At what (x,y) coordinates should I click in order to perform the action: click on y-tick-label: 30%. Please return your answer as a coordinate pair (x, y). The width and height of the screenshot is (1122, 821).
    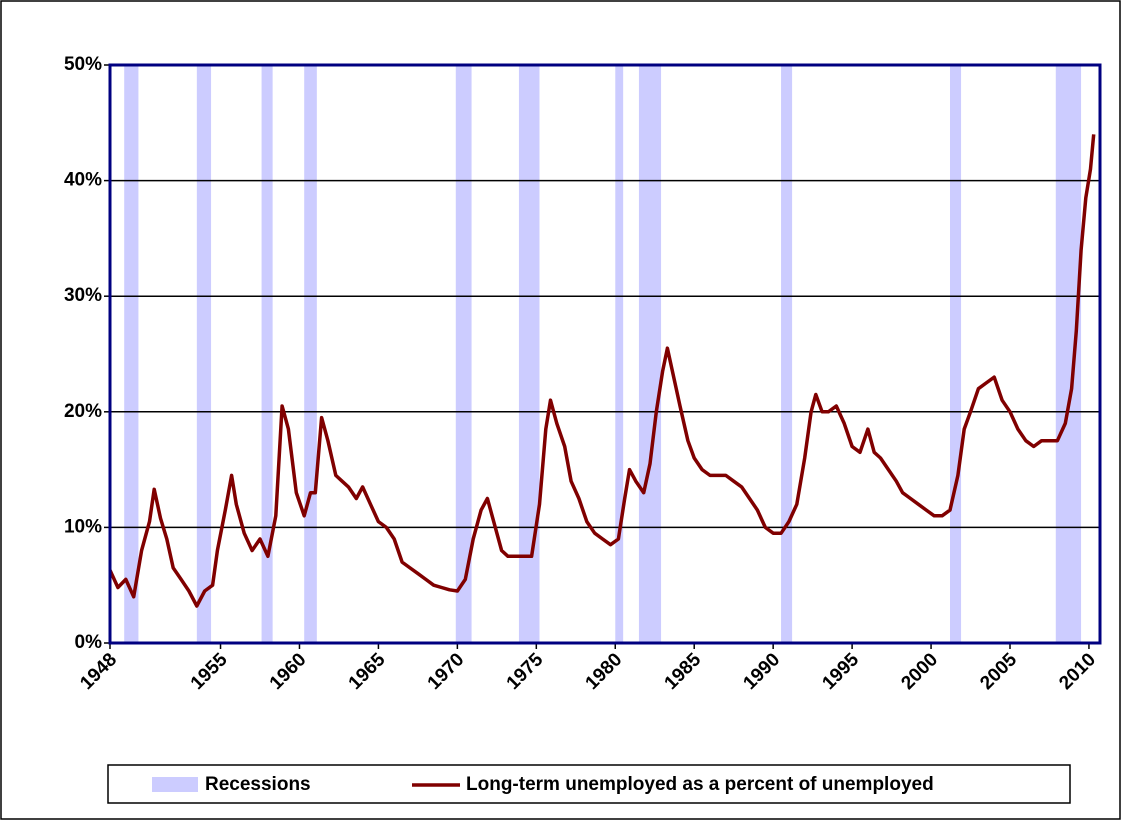
    Looking at the image, I should click on (83, 295).